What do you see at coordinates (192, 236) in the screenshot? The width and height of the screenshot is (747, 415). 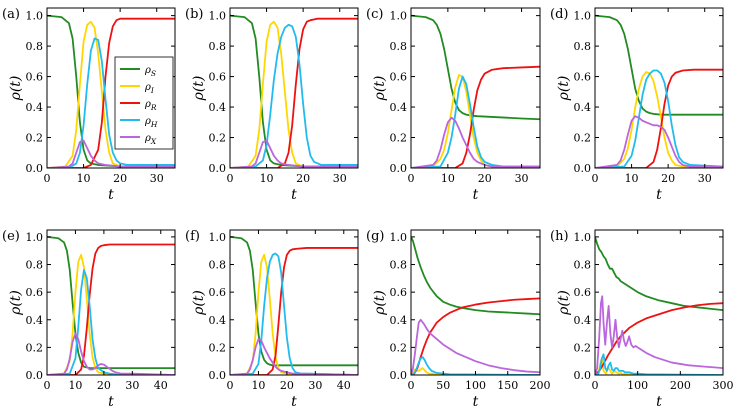 I see `panel-label: (f)` at bounding box center [192, 236].